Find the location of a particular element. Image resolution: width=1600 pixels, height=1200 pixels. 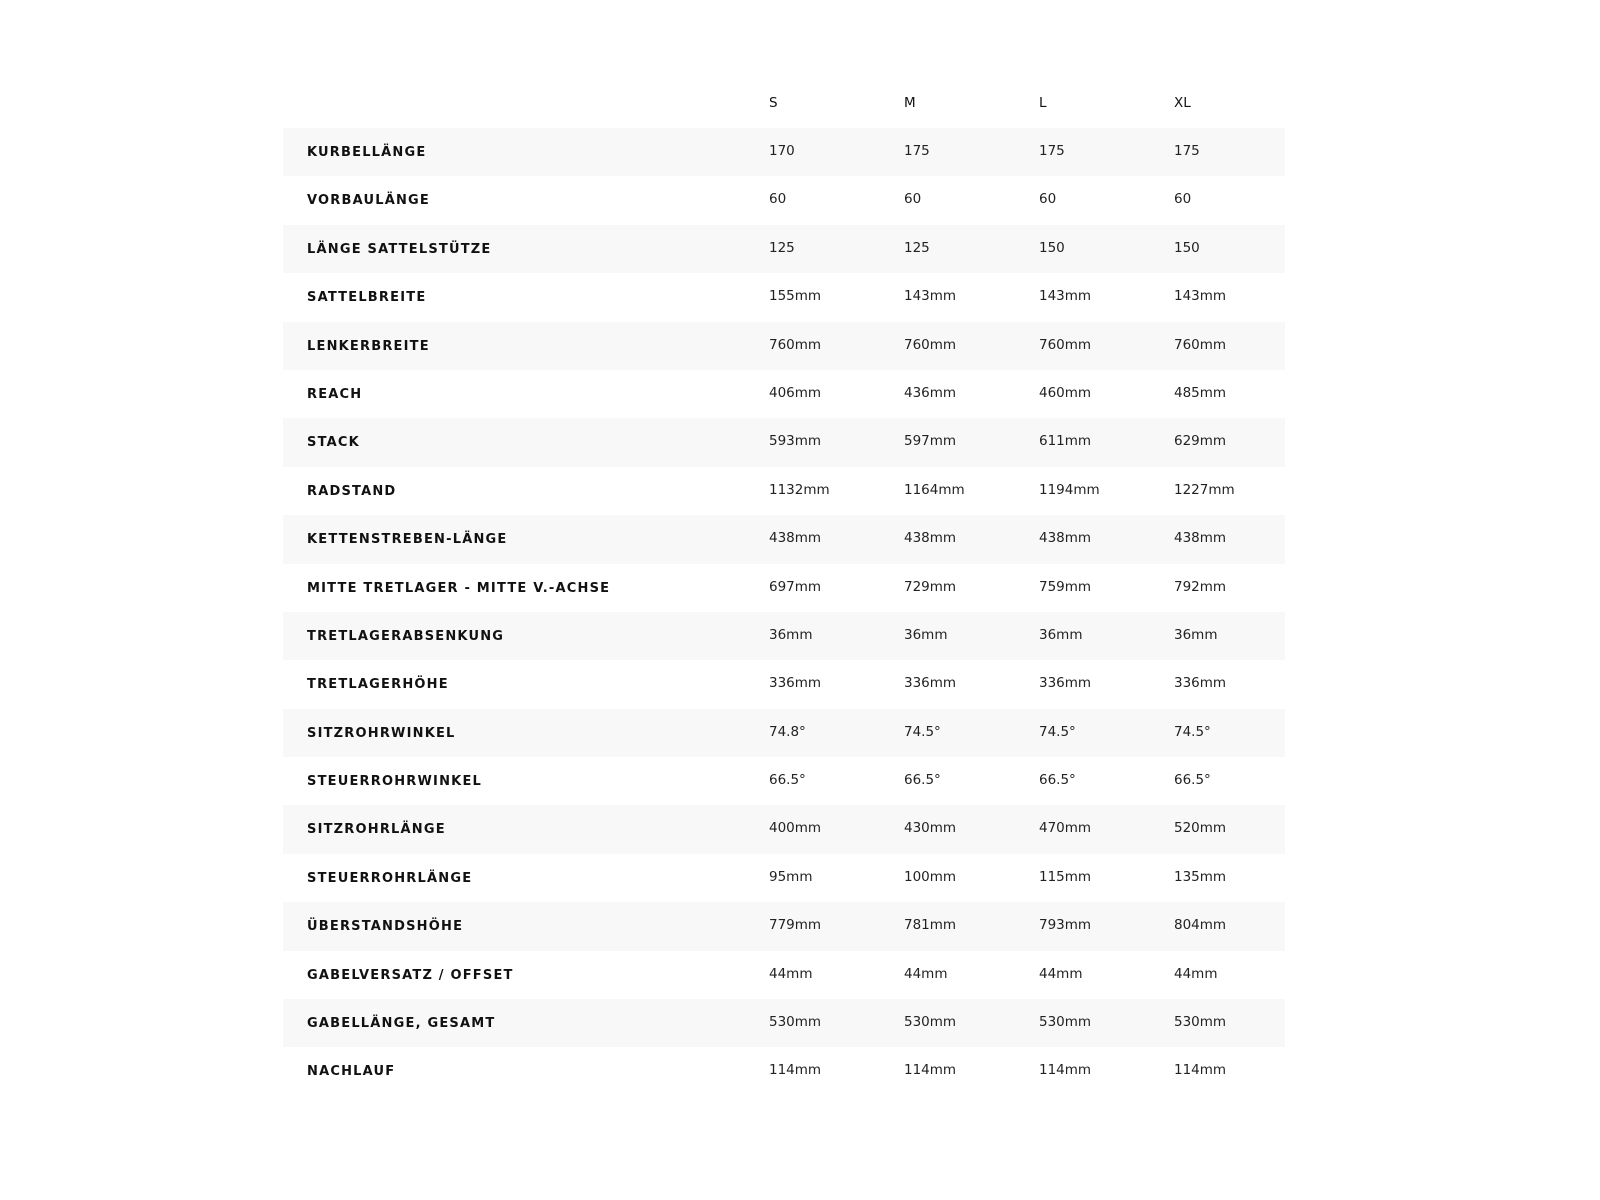

row-label: STACK is located at coordinates (333, 443).